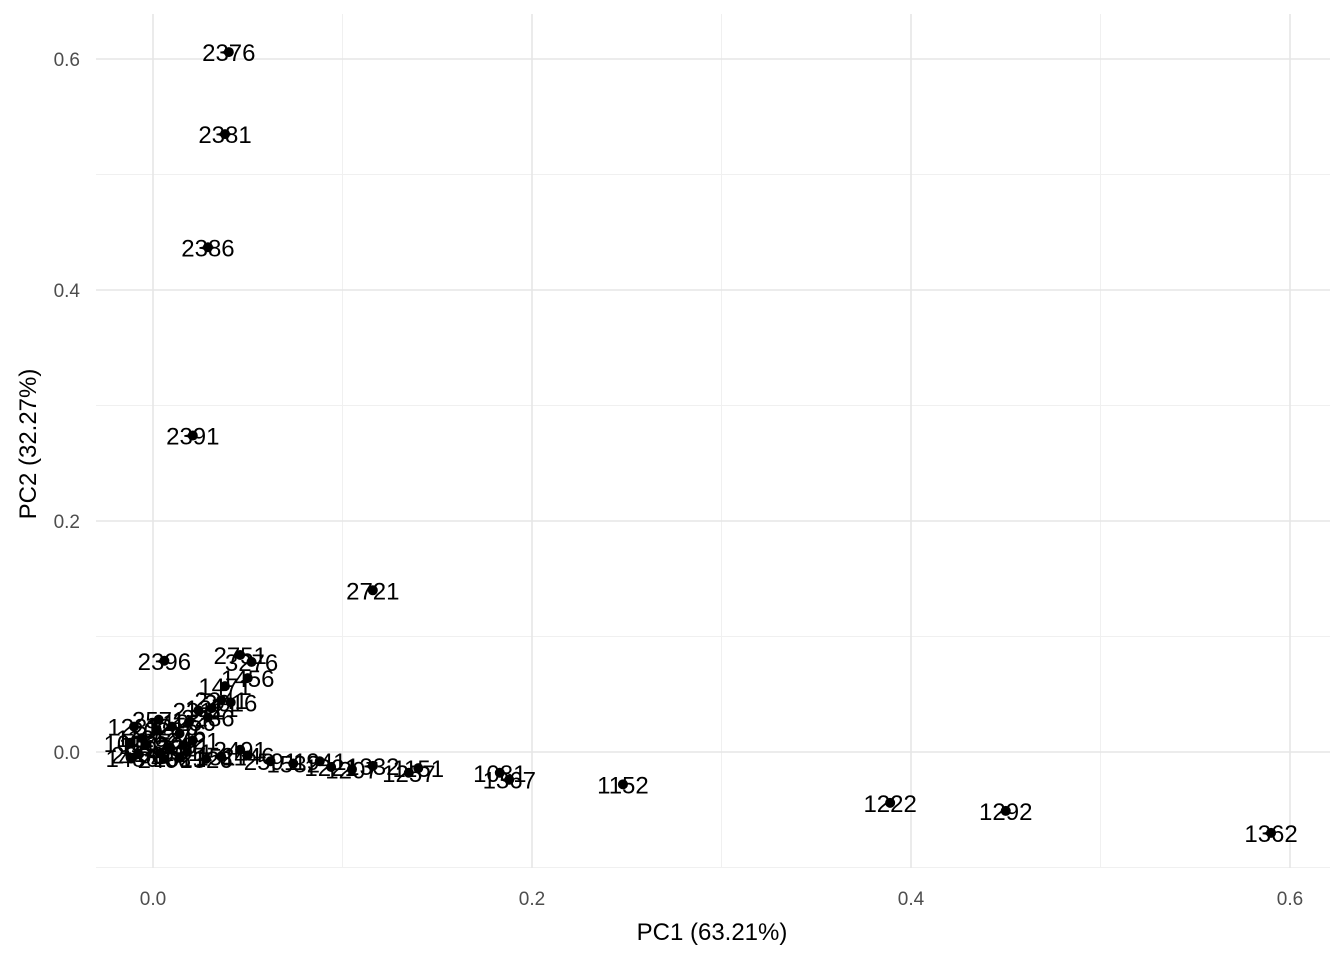  Describe the element at coordinates (372, 591) in the screenshot. I see `point-label: 2721` at that location.